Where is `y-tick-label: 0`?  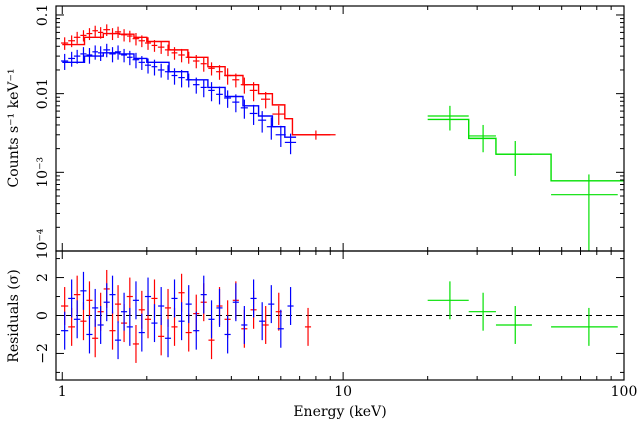 y-tick-label: 0 is located at coordinates (43, 315).